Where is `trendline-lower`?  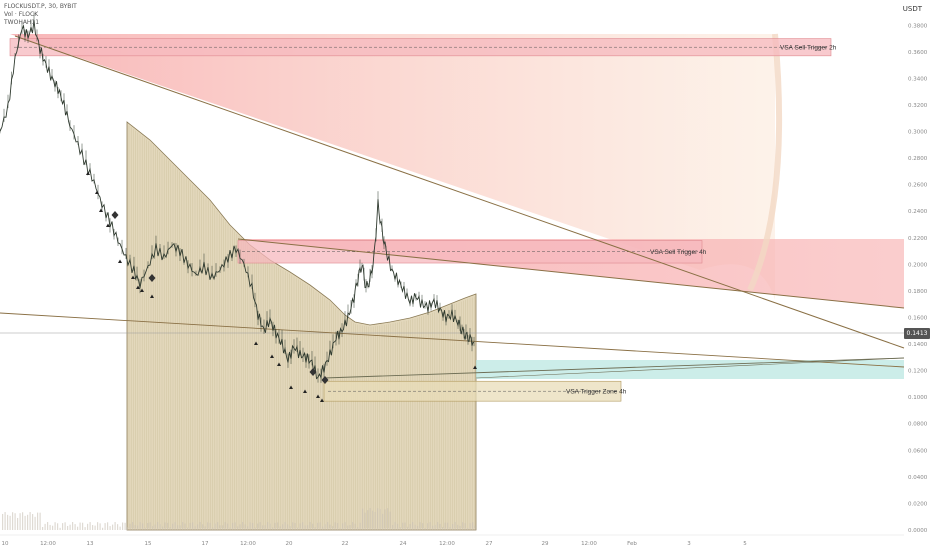 trendline-lower is located at coordinates (614, 368).